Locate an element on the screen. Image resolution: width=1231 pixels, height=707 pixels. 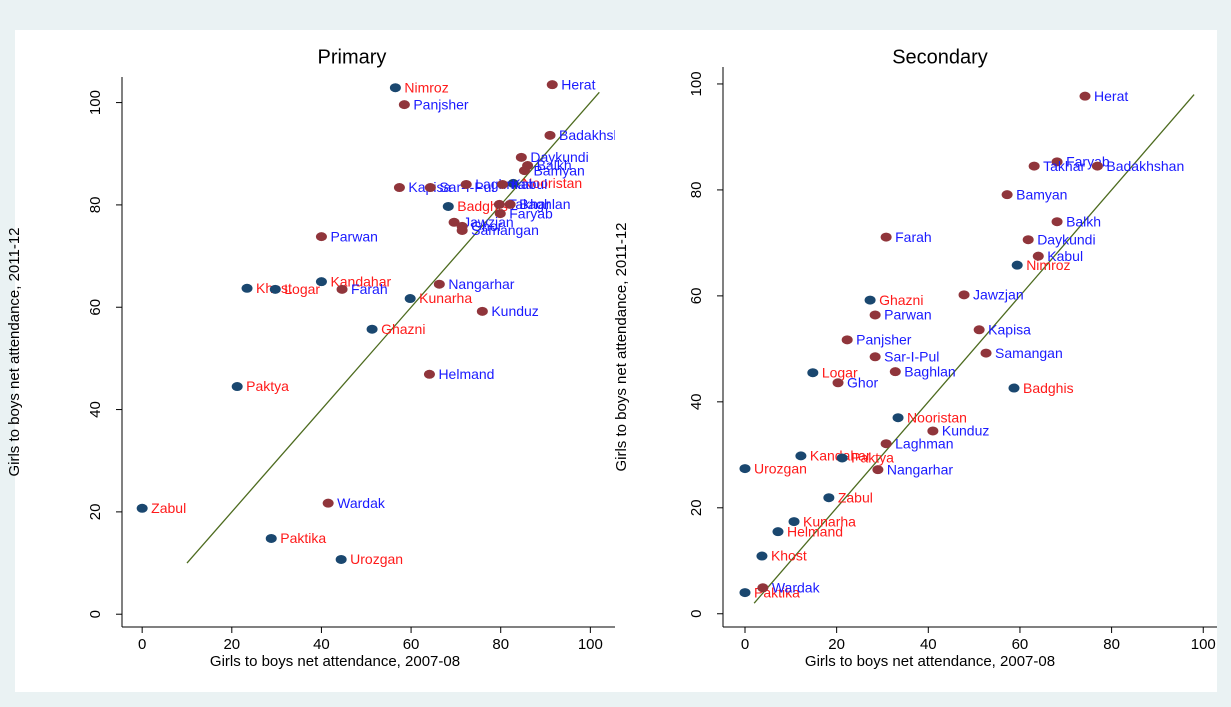
panel-title: Primary is located at coordinates (352, 57).